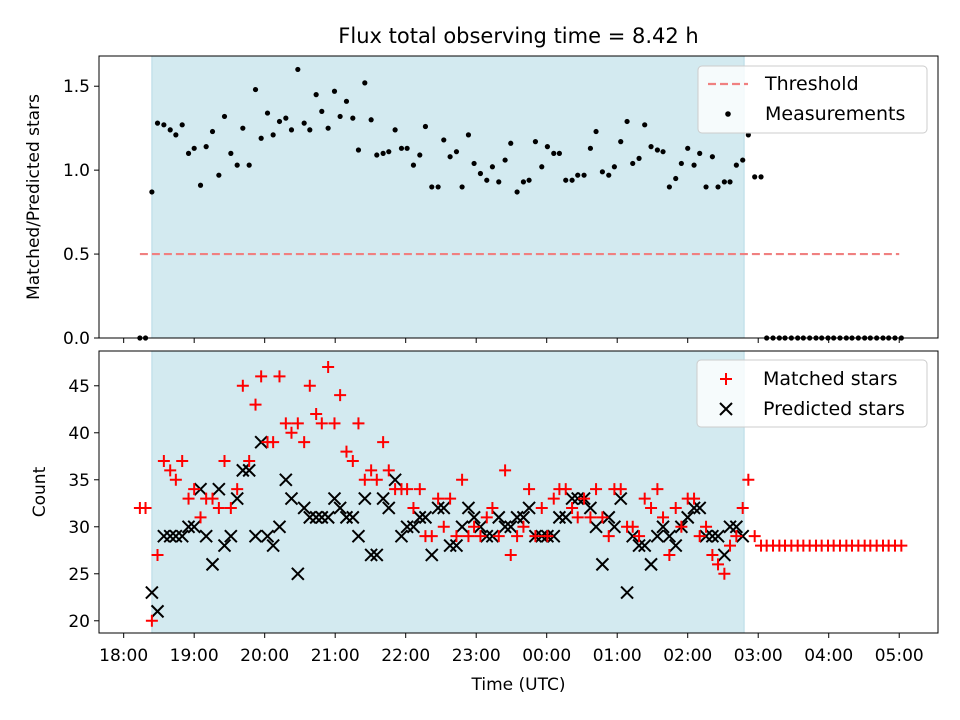 This screenshot has width=960, height=720. I want to click on bottom-xtick-label: 19:00, so click(194, 656).